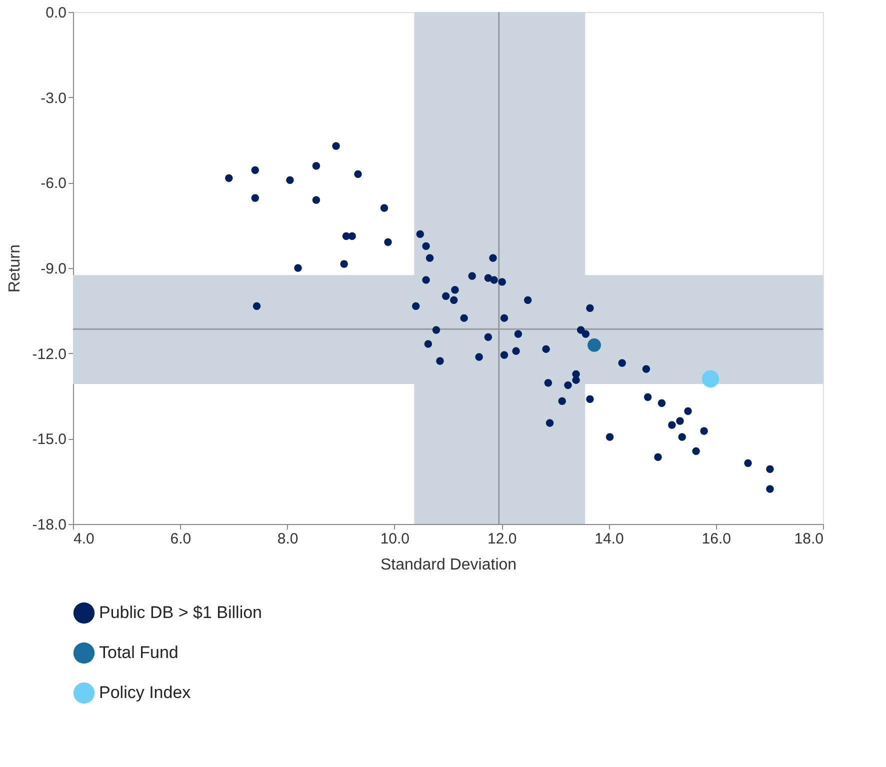  What do you see at coordinates (15, 268) in the screenshot?
I see `y-axis-title: Return` at bounding box center [15, 268].